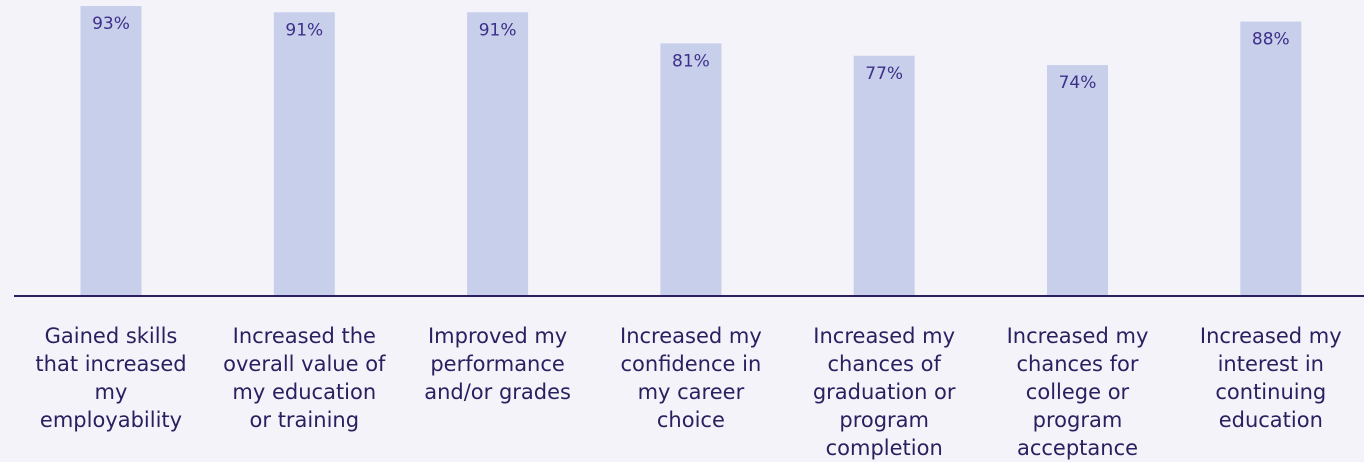 The width and height of the screenshot is (1364, 462). Describe the element at coordinates (497, 364) in the screenshot. I see `category-label: Improved my performance and/or grades` at that location.